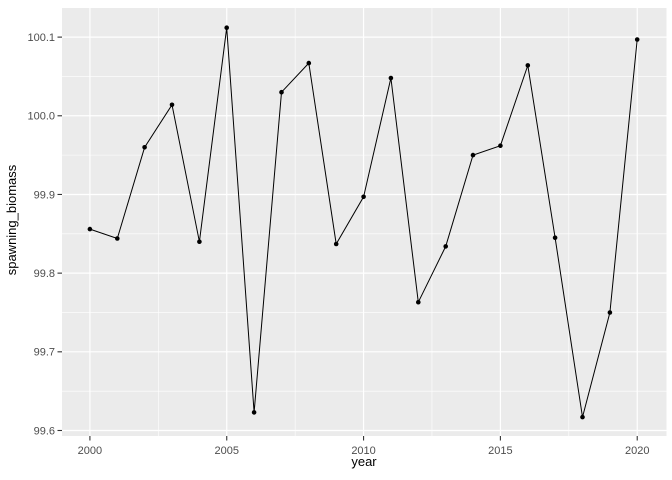  What do you see at coordinates (41, 117) in the screenshot?
I see `y-tick-label-100.0: 100.0` at bounding box center [41, 117].